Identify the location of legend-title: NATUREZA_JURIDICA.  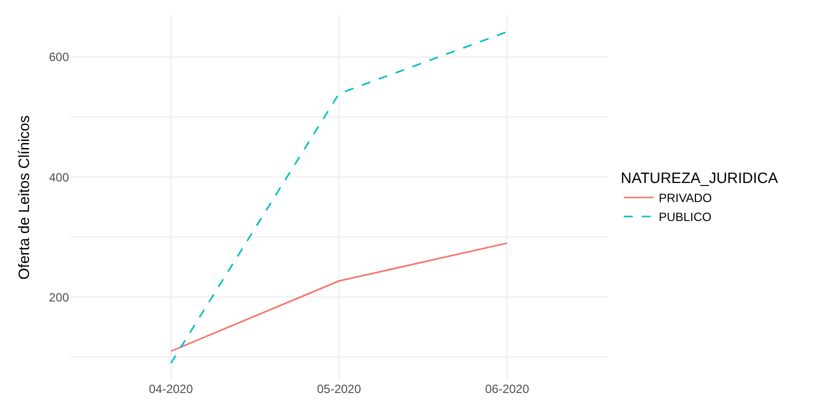
(699, 178).